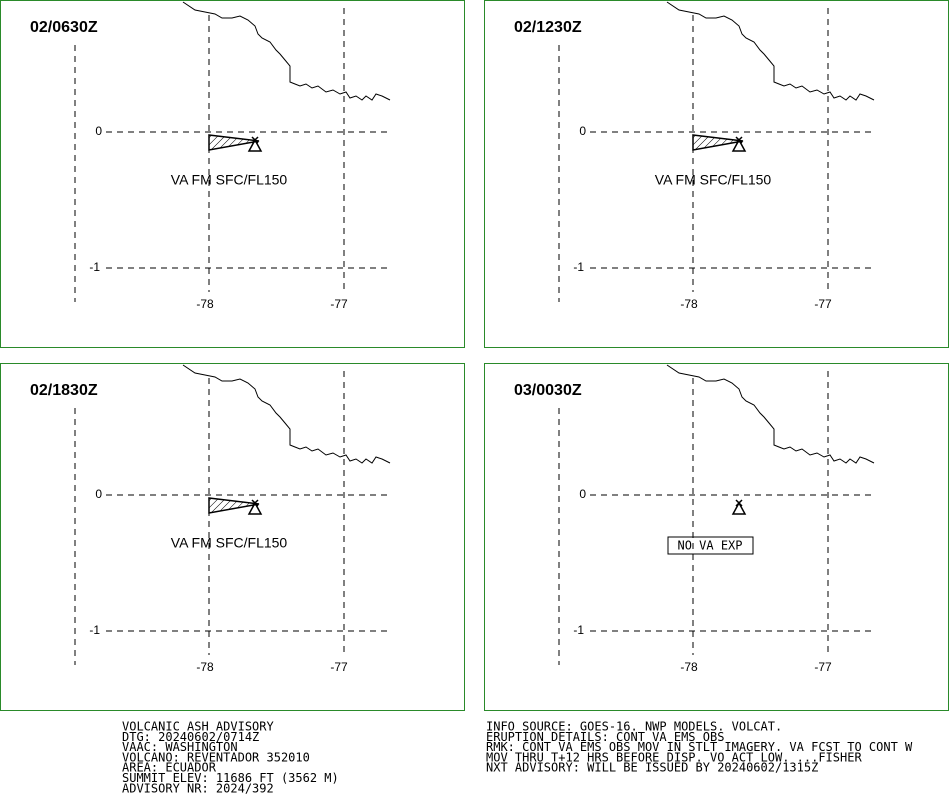 The image size is (950, 812). What do you see at coordinates (216, 757) in the screenshot?
I see `advisory-line: VOLCANO: REVENTADOR 352010` at bounding box center [216, 757].